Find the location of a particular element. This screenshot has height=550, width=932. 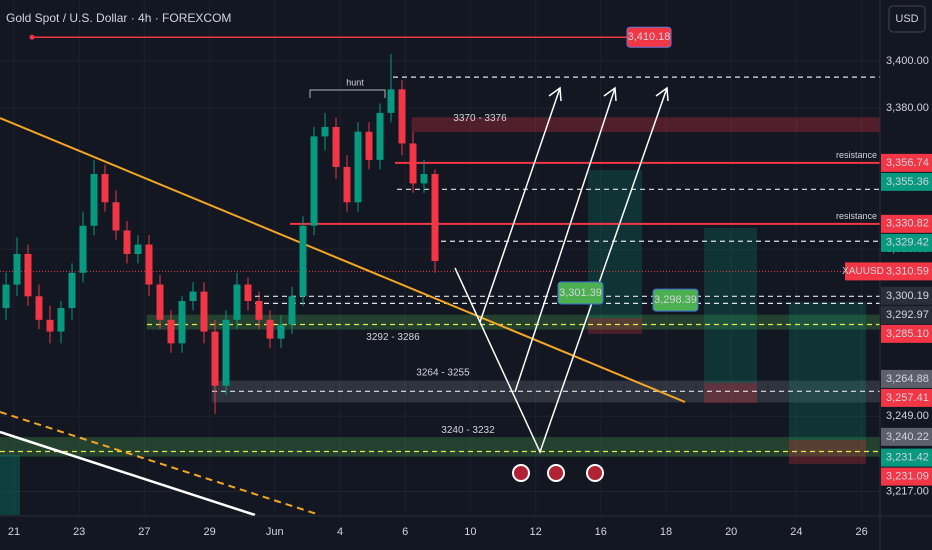

zone-label: 3292 - 3286 is located at coordinates (393, 337).